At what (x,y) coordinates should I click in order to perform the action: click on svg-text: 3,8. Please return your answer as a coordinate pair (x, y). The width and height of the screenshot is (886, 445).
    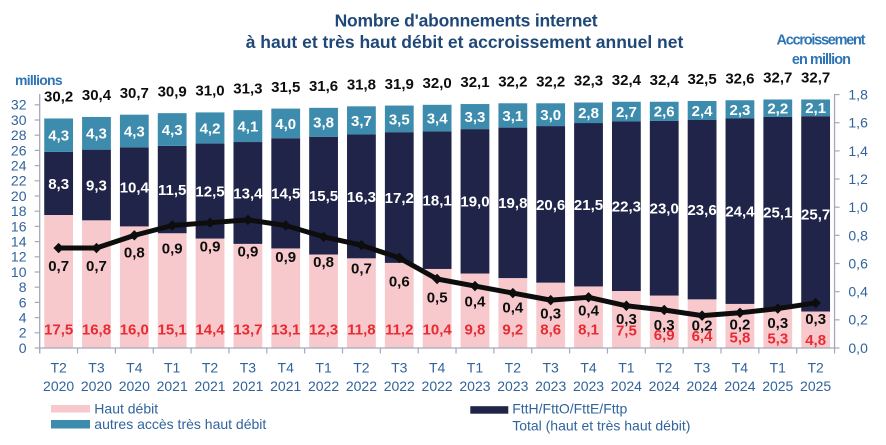
    Looking at the image, I should click on (323, 123).